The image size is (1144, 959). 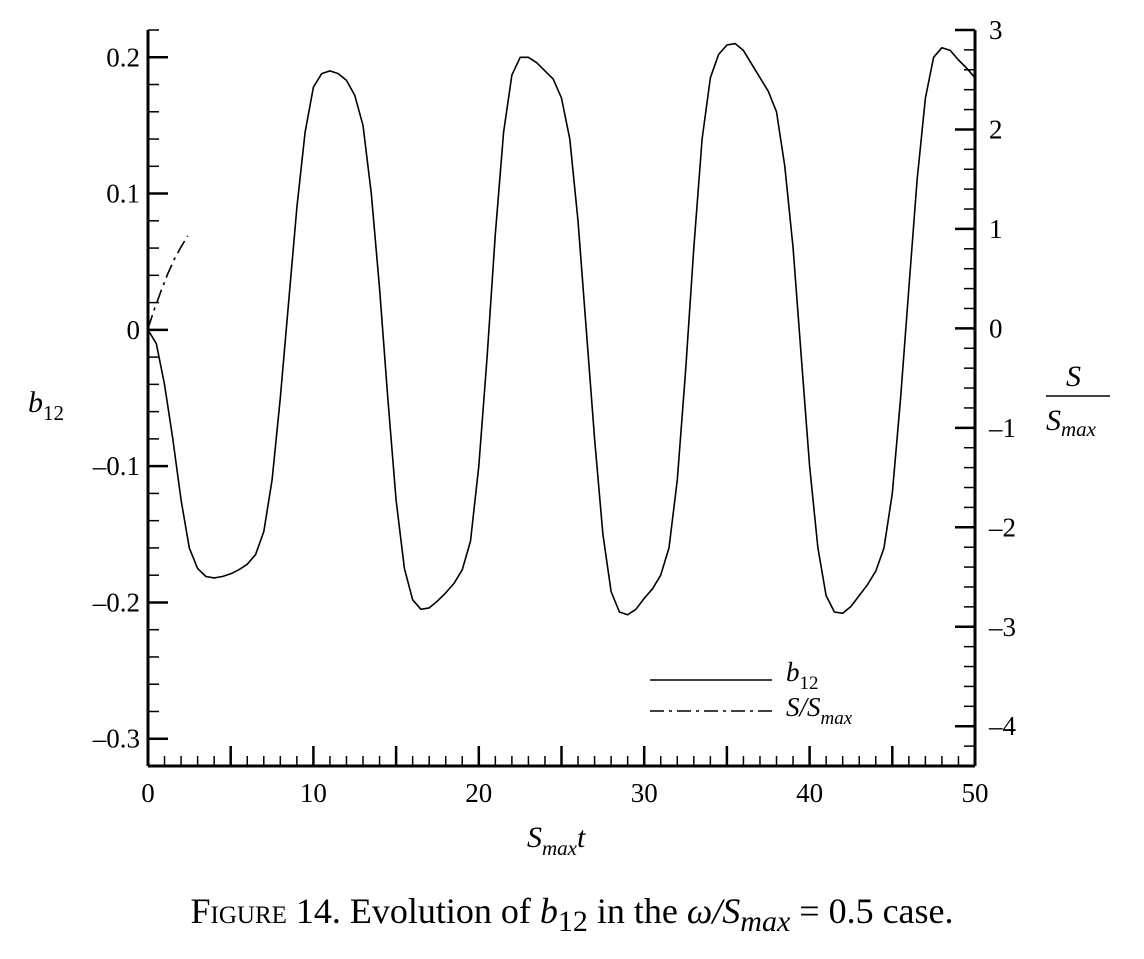 I want to click on x-tick-label: 20, so click(x=478, y=793).